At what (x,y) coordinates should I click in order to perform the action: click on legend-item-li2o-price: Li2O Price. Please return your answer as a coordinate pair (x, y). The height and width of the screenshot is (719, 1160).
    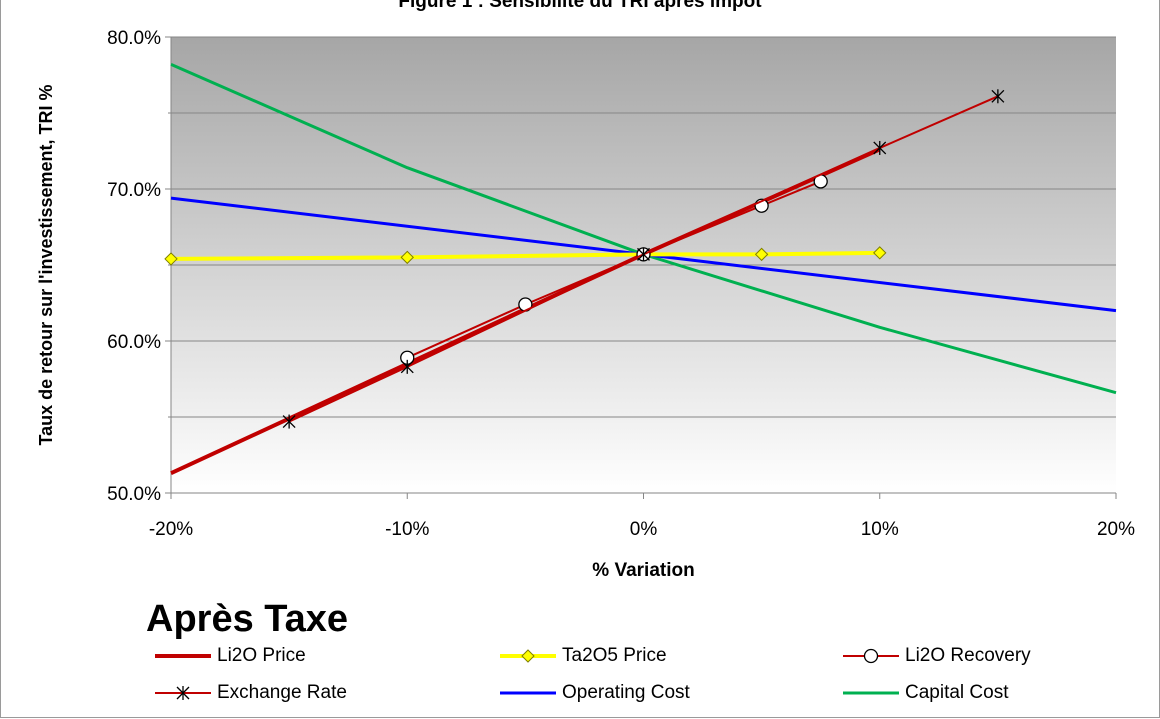
    Looking at the image, I should click on (229, 656).